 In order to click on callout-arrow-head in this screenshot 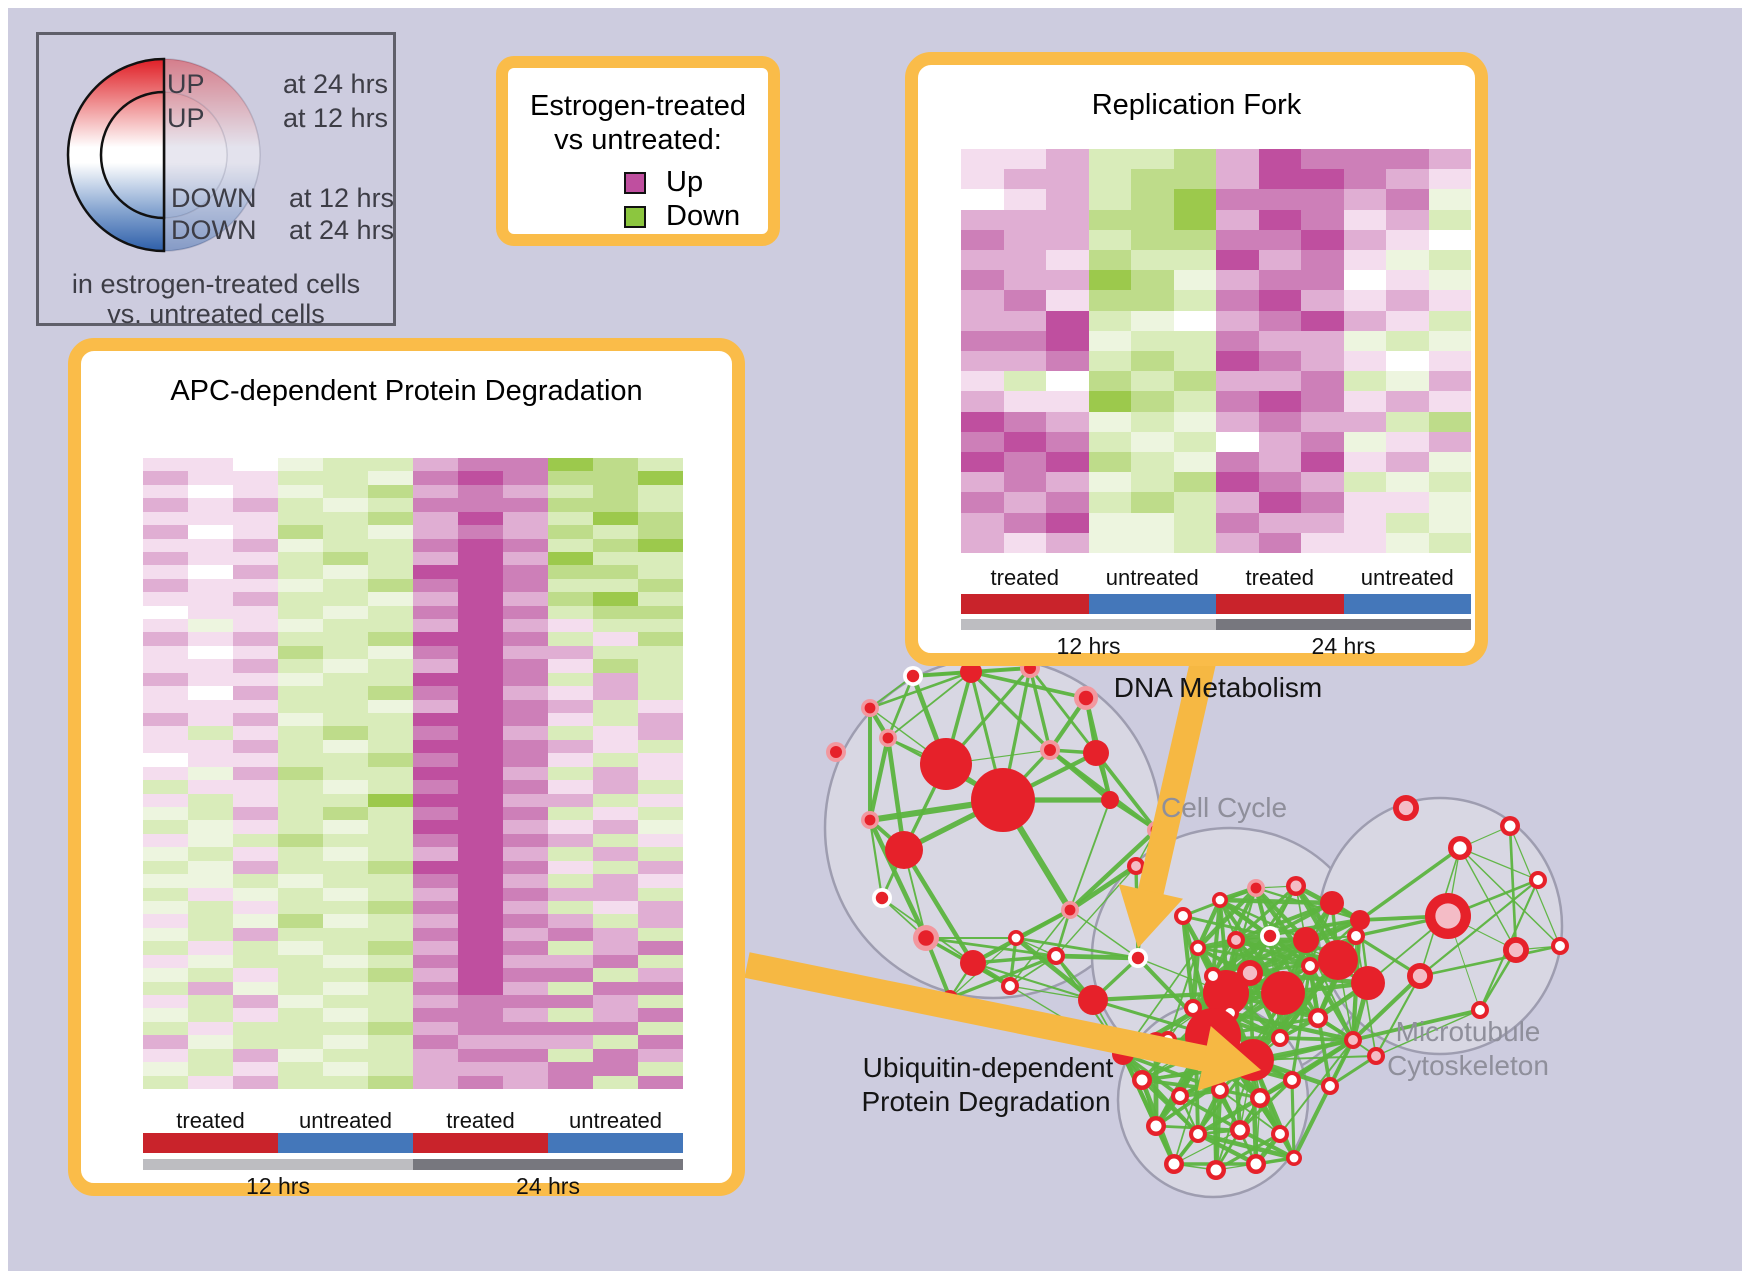, I will do `click(1151, 916)`.